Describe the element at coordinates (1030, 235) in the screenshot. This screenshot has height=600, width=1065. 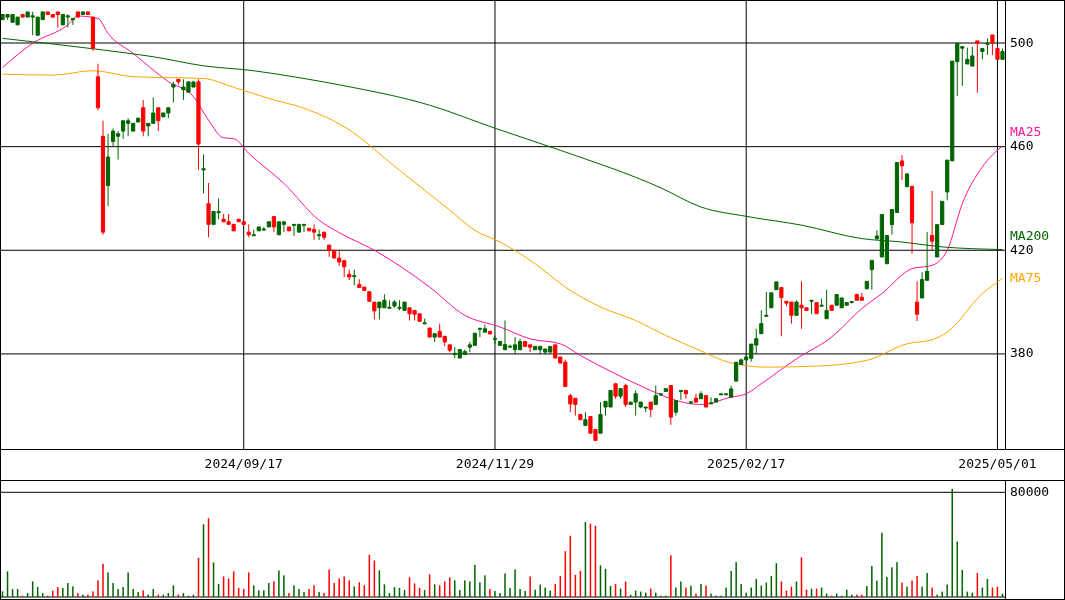
I see `series-label: MA200` at that location.